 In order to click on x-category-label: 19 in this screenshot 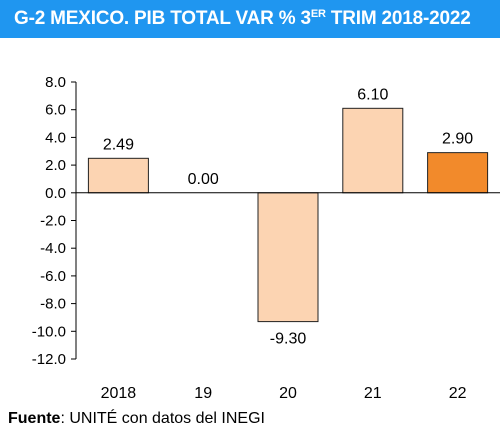, I will do `click(203, 393)`.